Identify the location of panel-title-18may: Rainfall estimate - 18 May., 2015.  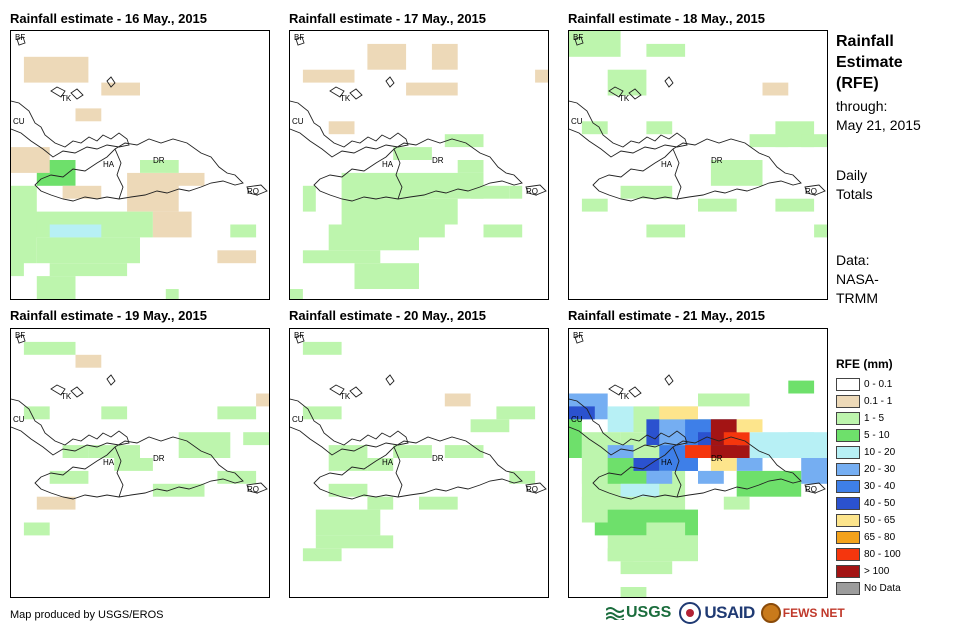
(667, 18).